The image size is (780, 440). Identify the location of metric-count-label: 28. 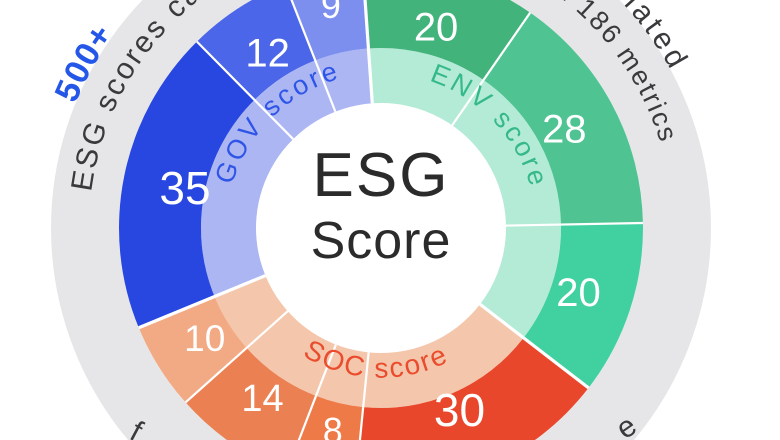
(564, 130).